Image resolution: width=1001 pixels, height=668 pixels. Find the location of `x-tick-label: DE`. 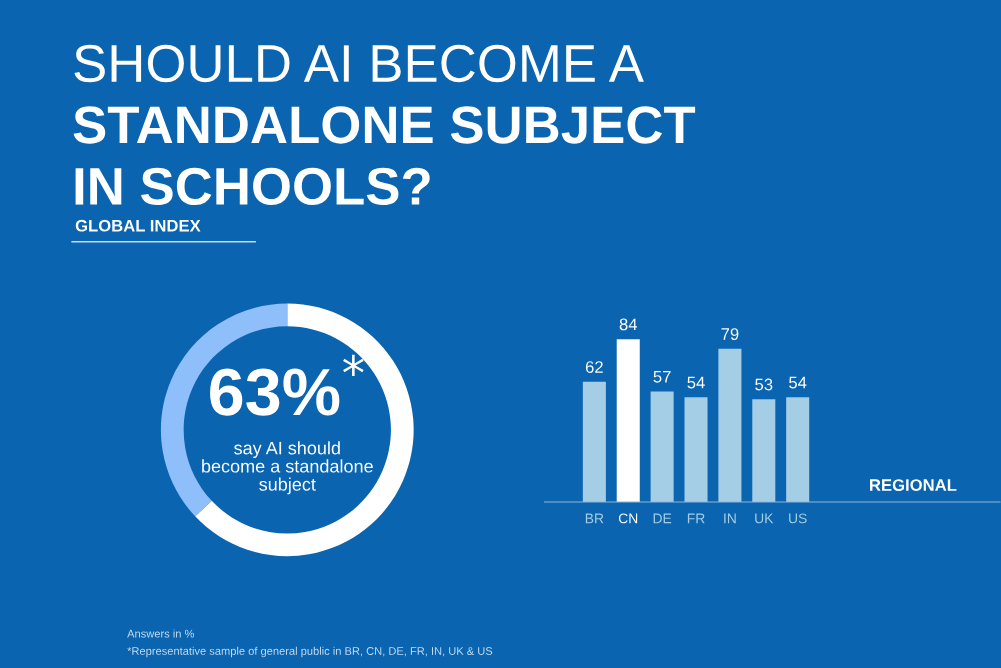

x-tick-label: DE is located at coordinates (662, 518).